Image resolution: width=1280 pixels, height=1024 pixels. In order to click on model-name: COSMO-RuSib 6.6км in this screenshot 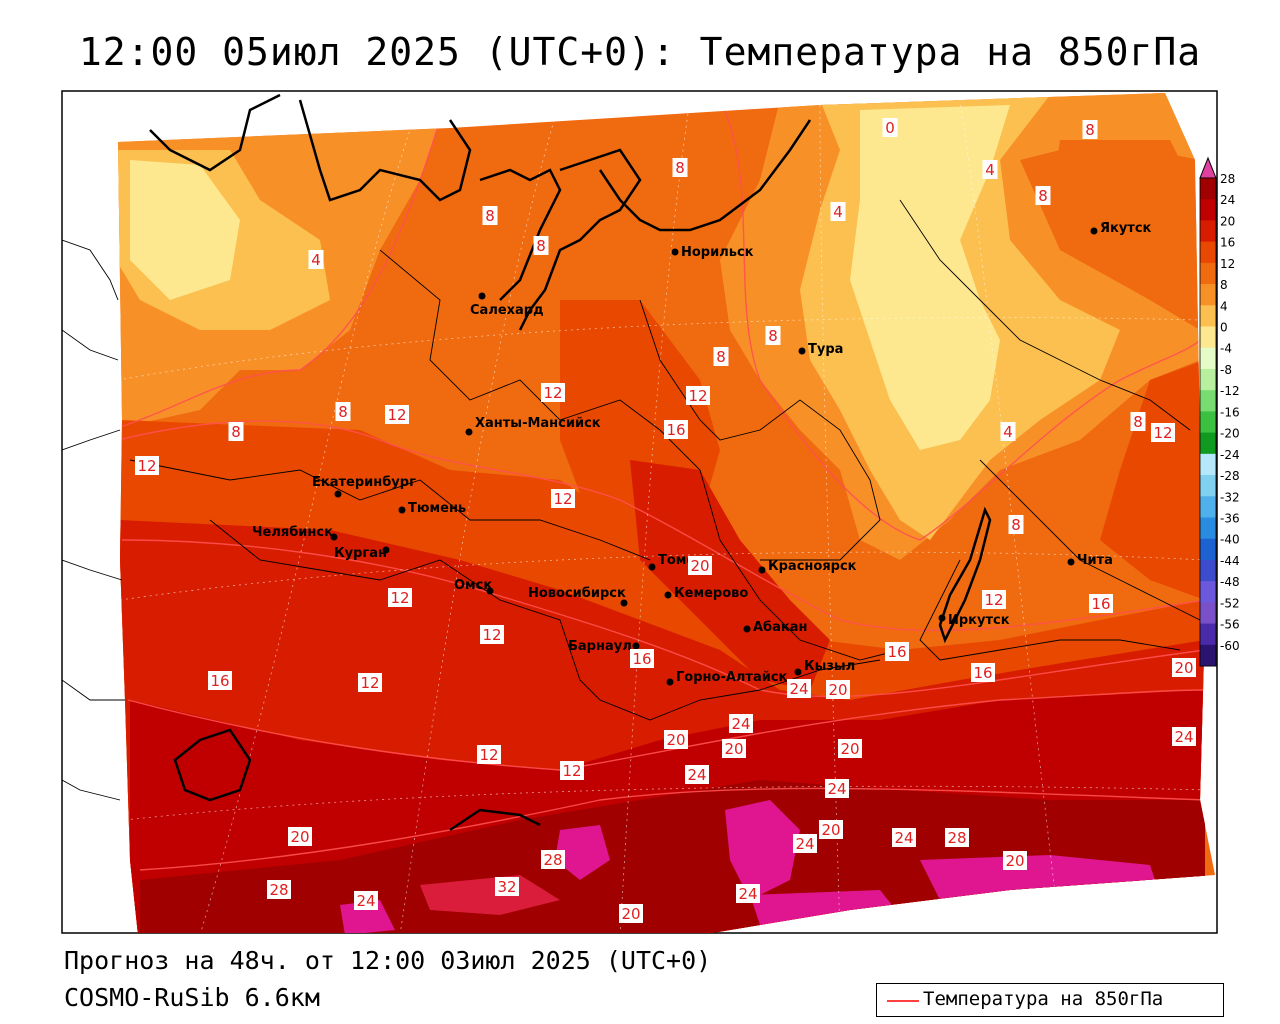, I will do `click(192, 997)`.